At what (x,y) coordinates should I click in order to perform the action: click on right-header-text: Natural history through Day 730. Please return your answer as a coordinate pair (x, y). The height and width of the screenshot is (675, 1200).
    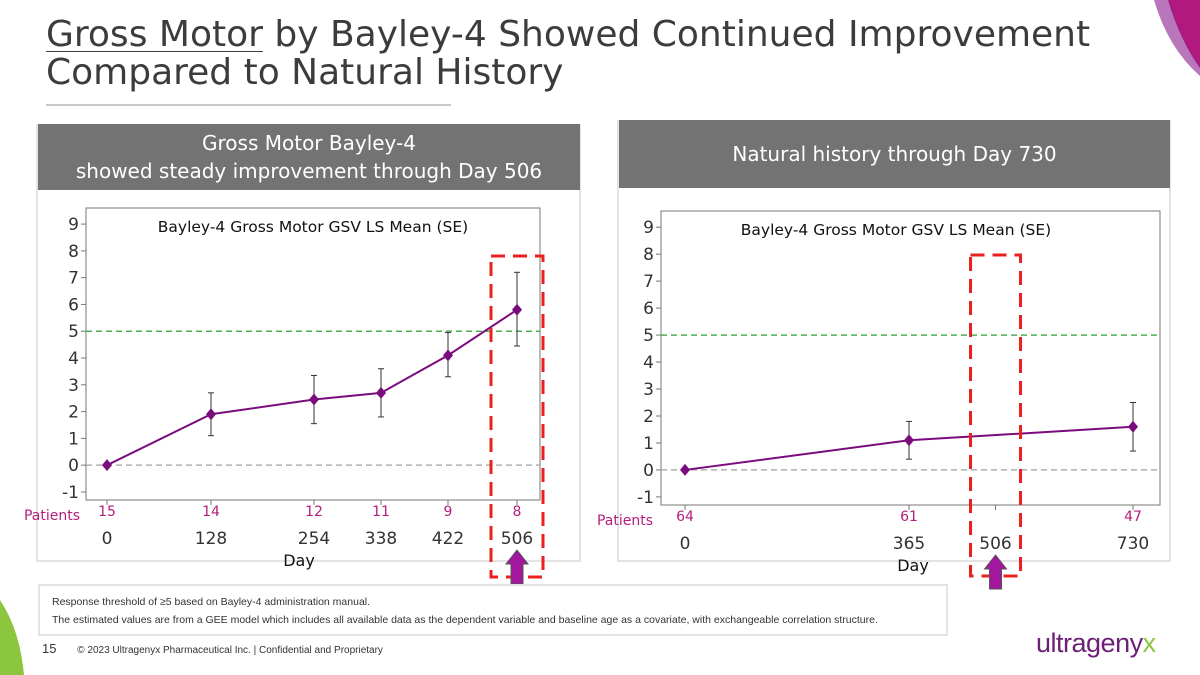
    Looking at the image, I should click on (894, 154).